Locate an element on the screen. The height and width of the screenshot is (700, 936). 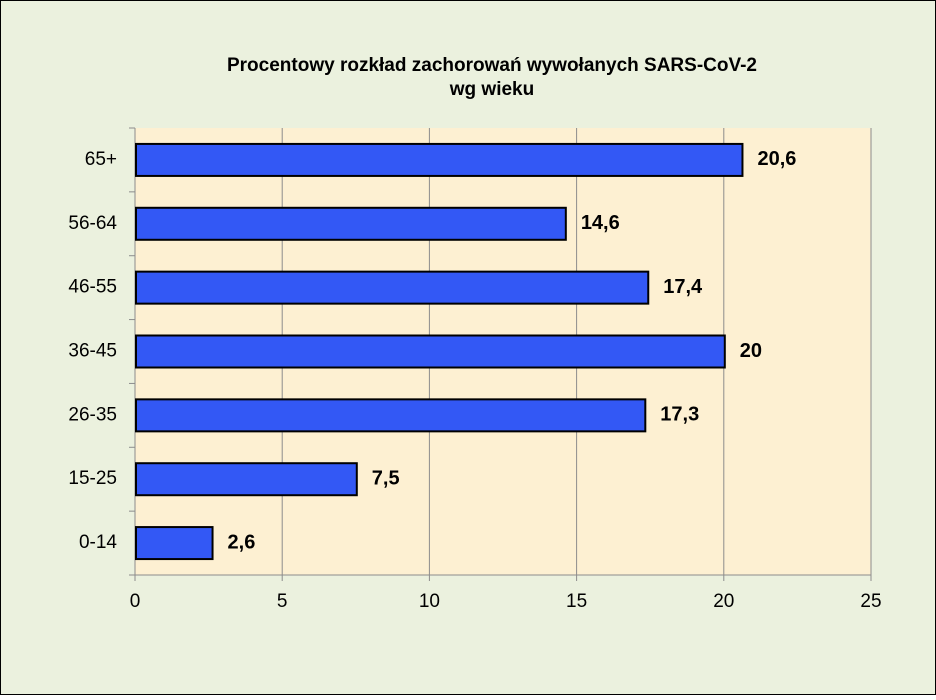
value-label: 7,5 is located at coordinates (386, 478).